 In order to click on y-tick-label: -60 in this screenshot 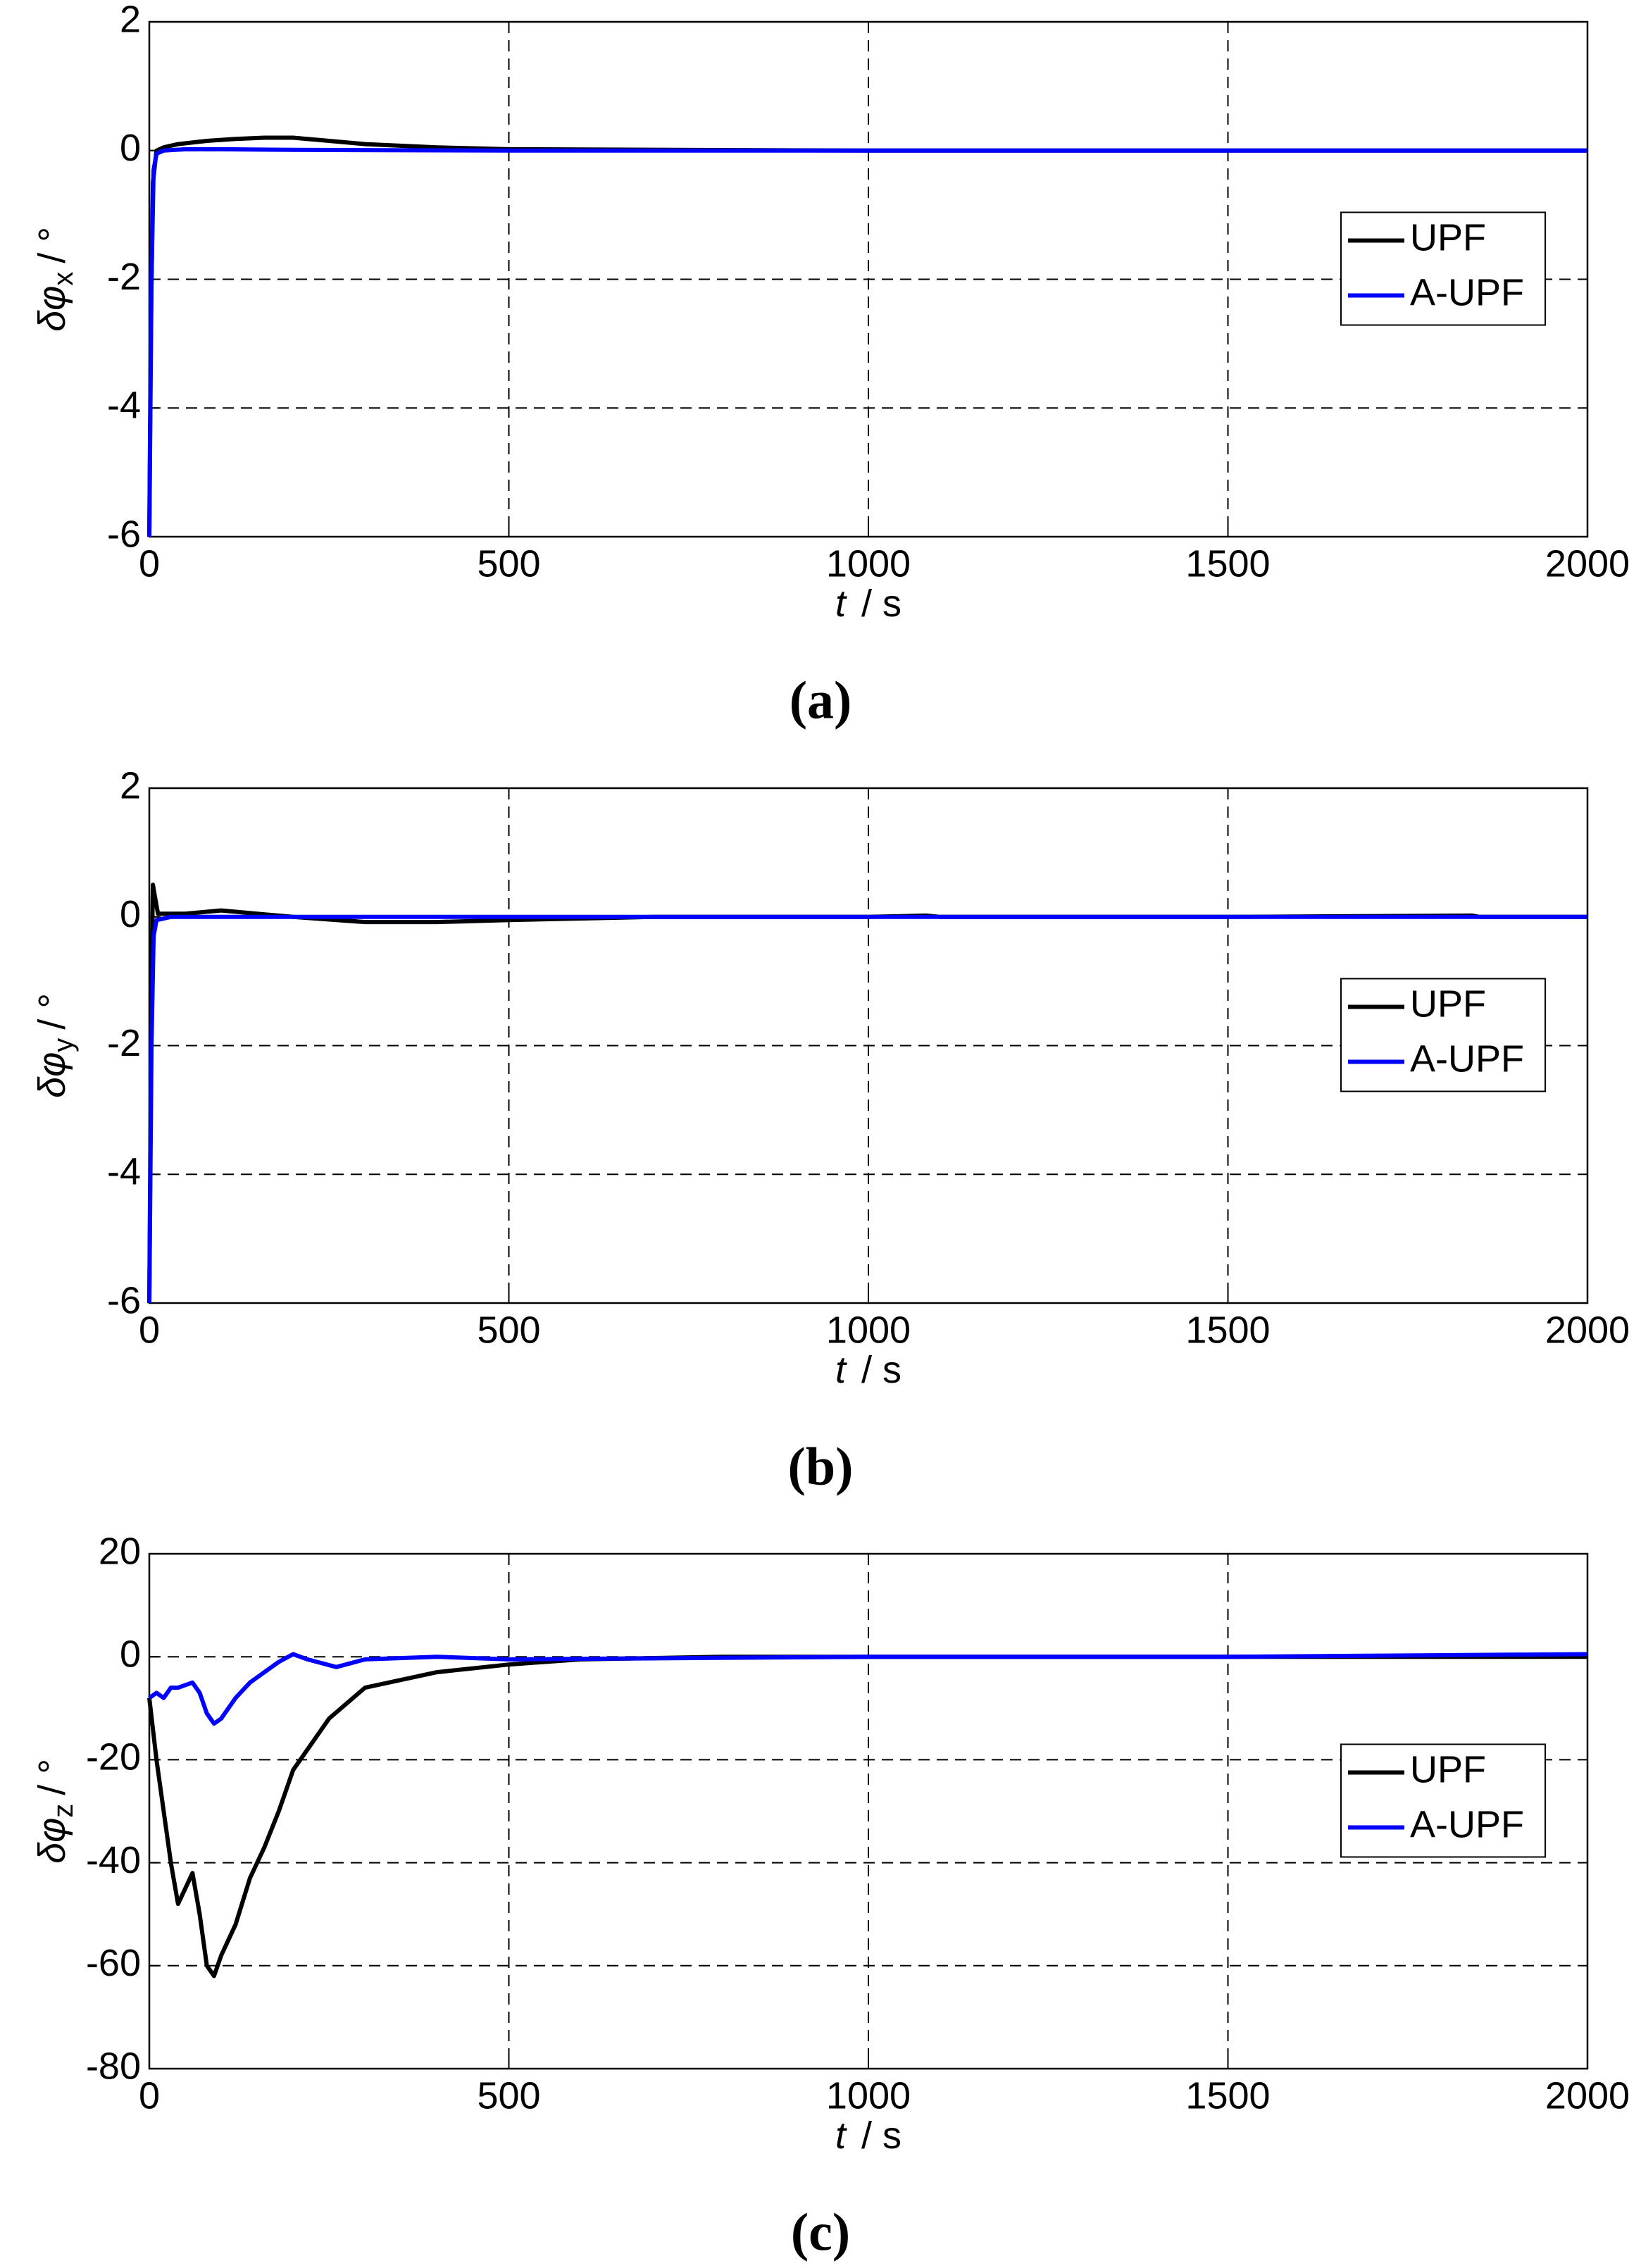, I will do `click(113, 1963)`.